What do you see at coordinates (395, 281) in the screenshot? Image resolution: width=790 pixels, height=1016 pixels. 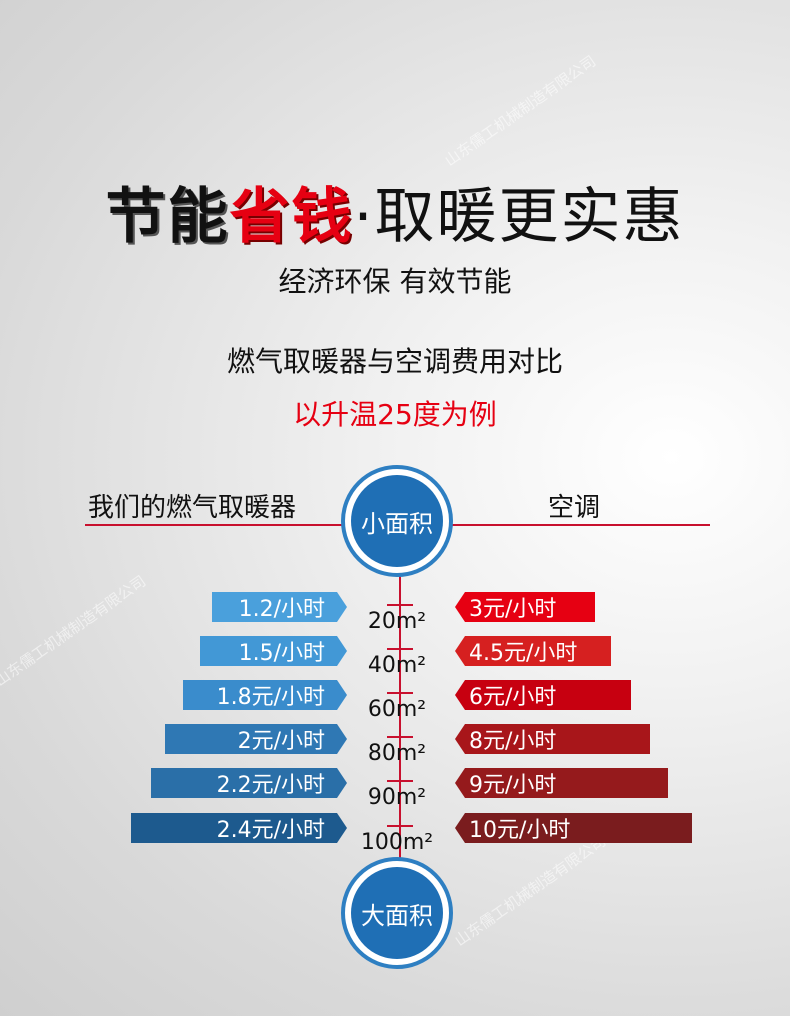 I see `subtitle: 经济环保 有效节能` at bounding box center [395, 281].